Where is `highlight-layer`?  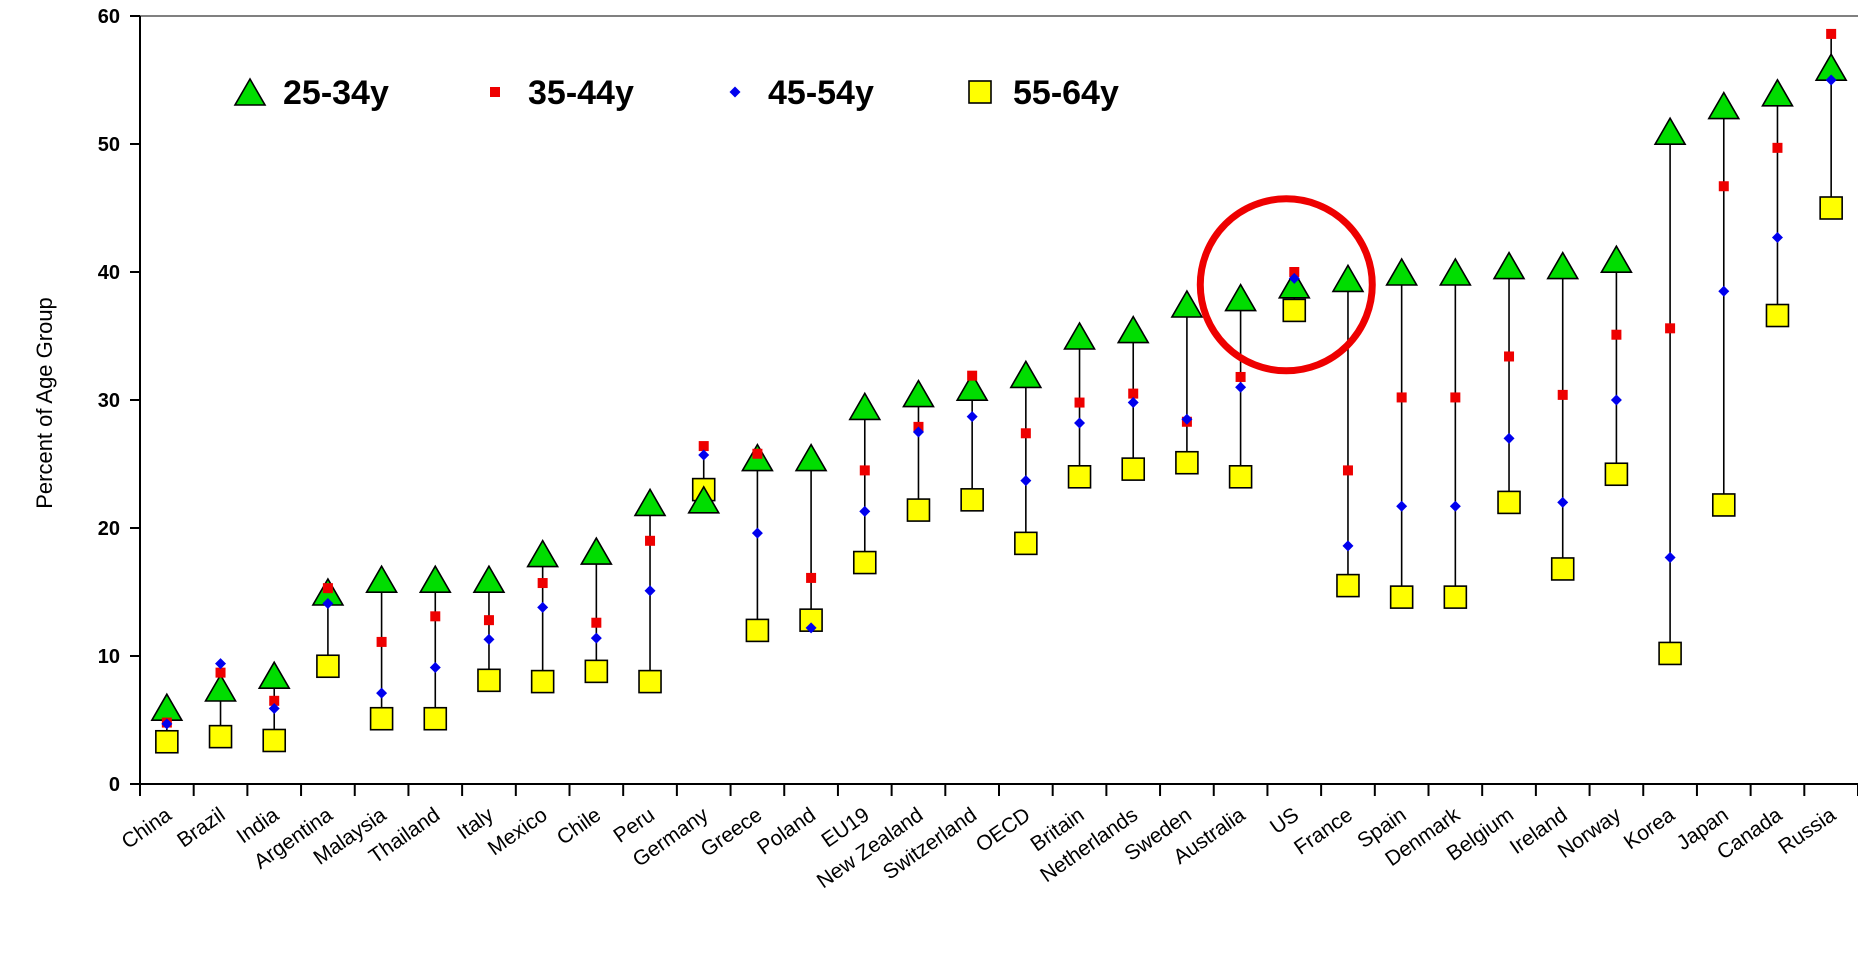
highlight-layer is located at coordinates (1286, 285).